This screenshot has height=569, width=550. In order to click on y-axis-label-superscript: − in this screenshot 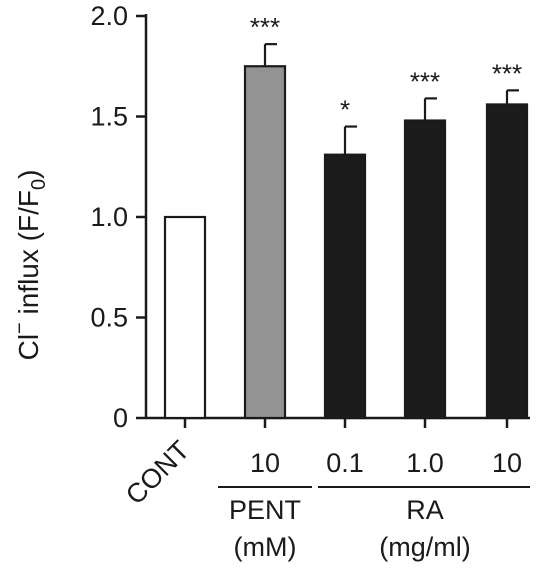, I will do `click(20, 328)`.